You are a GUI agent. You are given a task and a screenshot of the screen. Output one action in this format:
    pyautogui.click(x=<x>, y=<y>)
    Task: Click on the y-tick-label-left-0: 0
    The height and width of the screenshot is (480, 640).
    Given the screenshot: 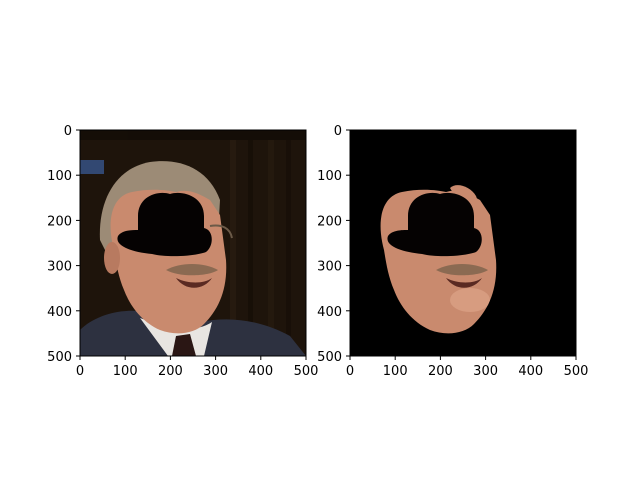 What is the action you would take?
    pyautogui.click(x=68, y=131)
    